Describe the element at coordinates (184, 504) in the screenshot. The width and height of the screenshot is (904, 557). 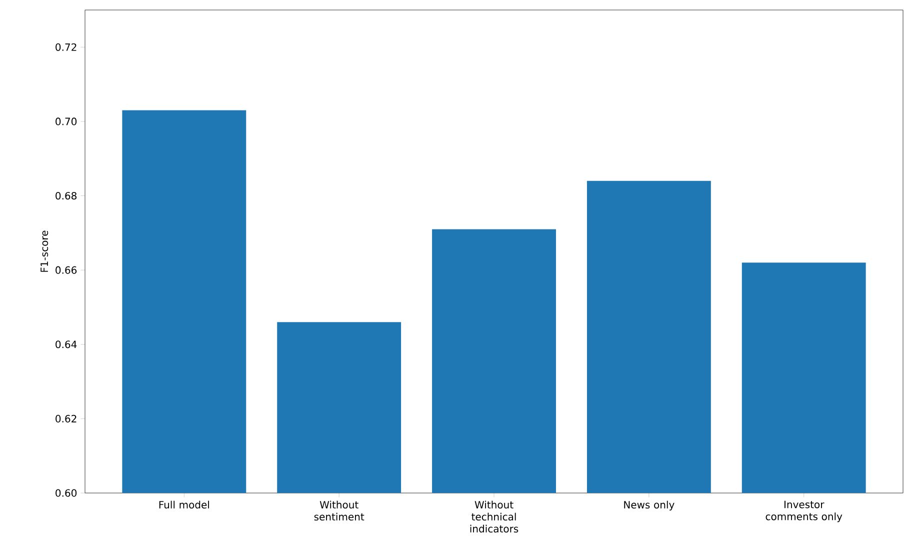
I see `x-tick-label: Full model` at that location.